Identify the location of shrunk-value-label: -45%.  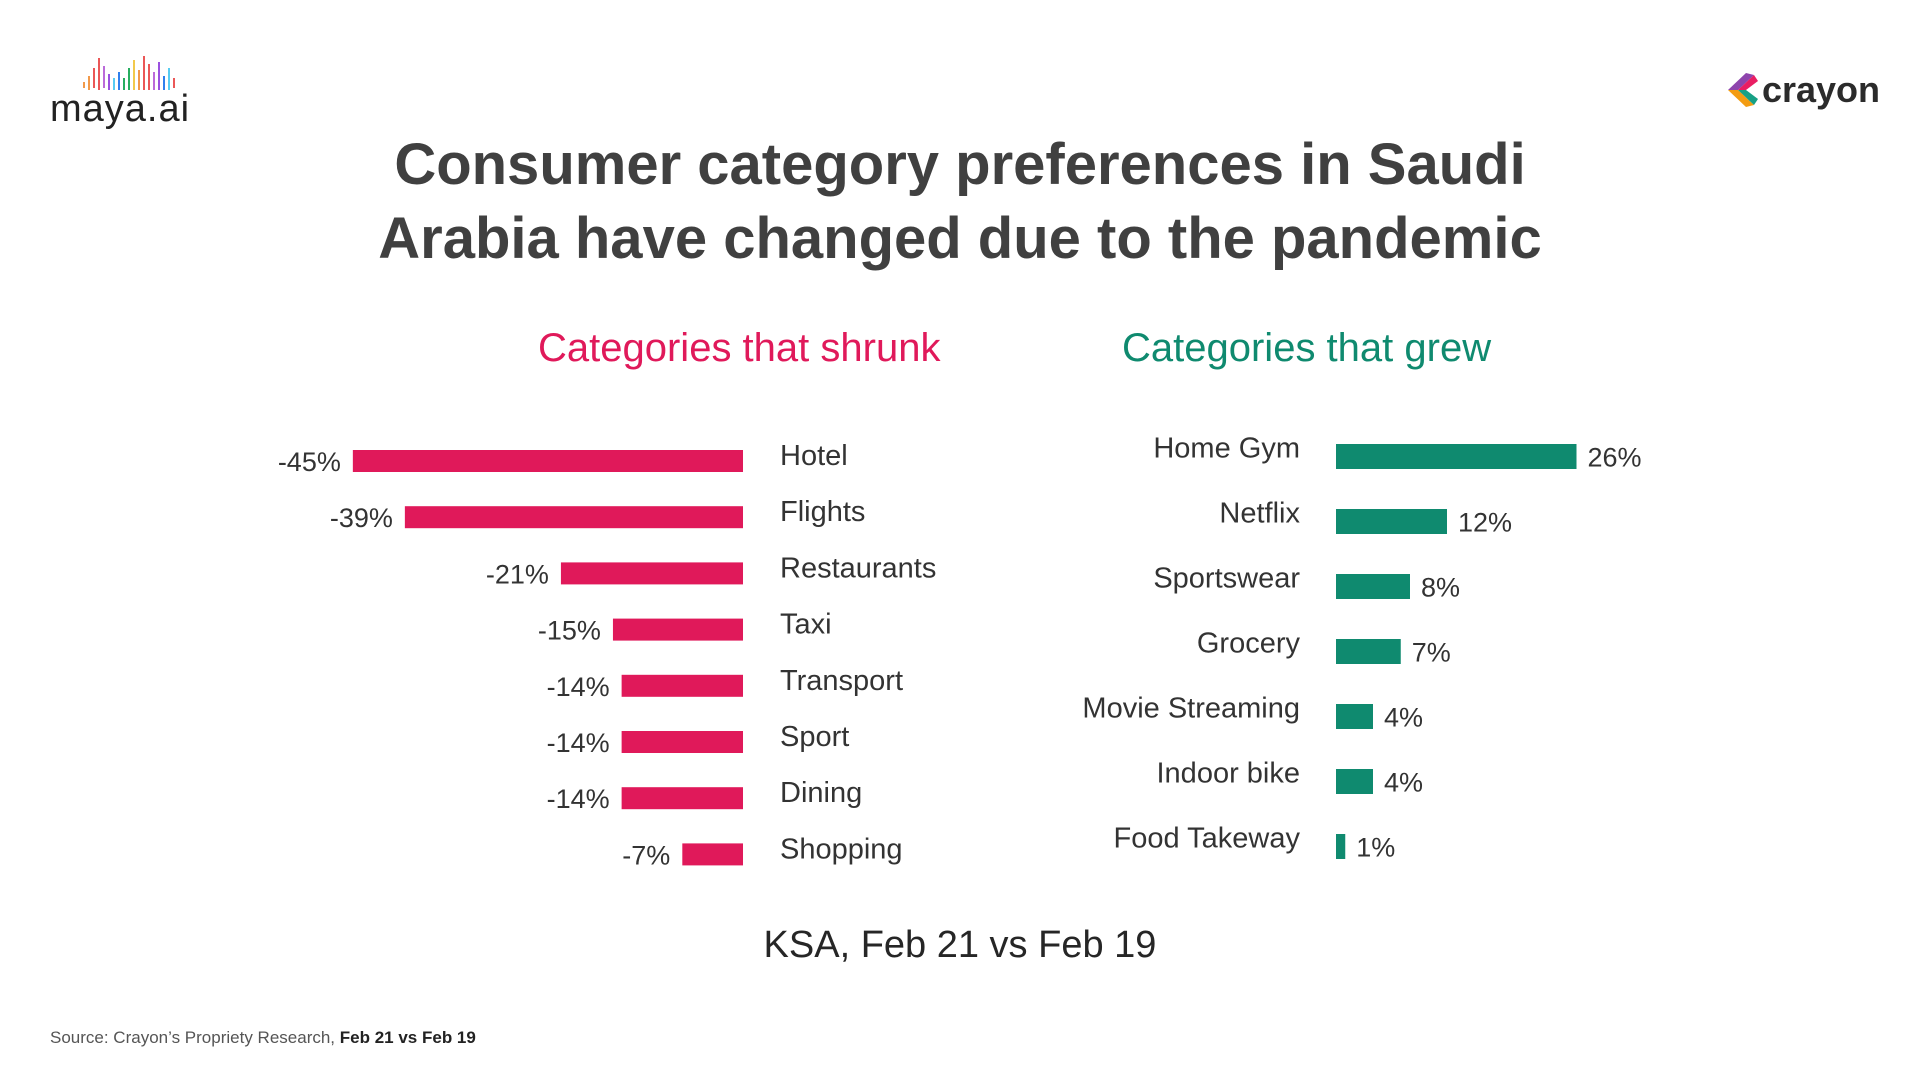
(309, 462).